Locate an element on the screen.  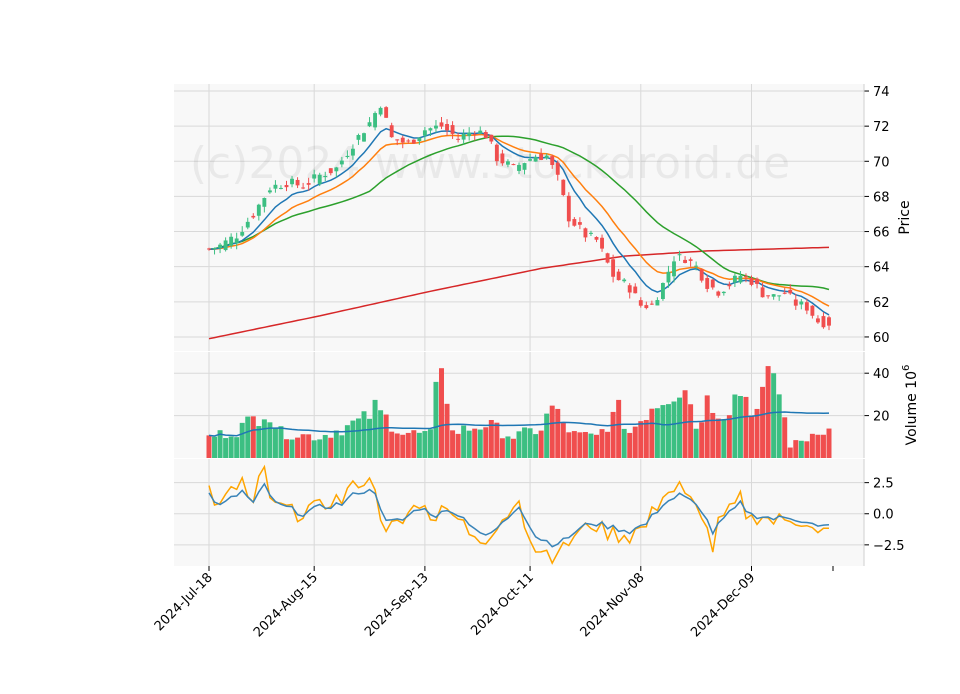
price-ytick-label: 60 is located at coordinates (881, 338).